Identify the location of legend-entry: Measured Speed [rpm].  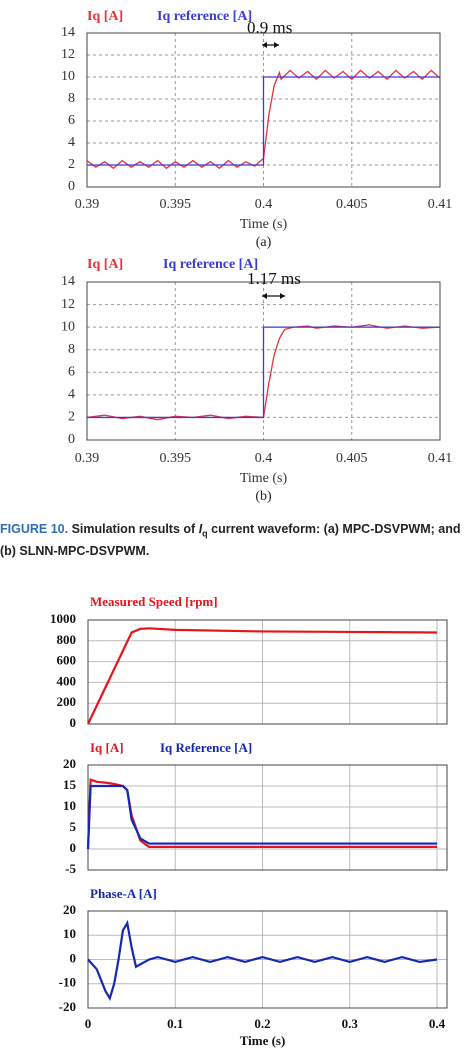
(154, 601).